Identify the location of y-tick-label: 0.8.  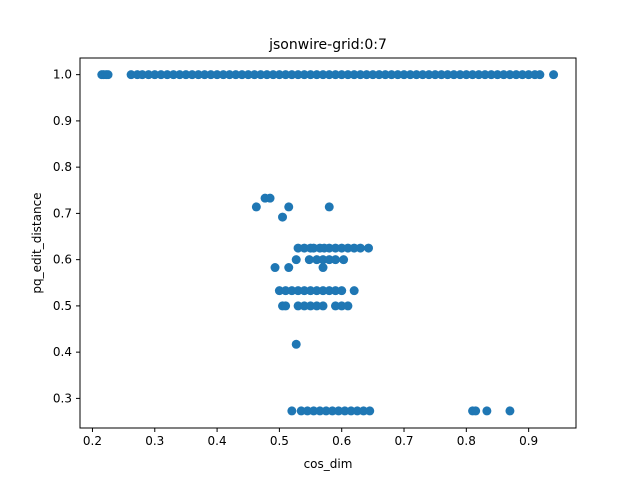
(62, 167).